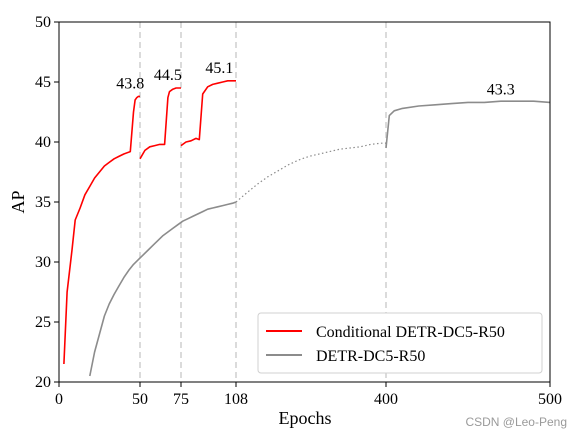 This screenshot has width=581, height=435. I want to click on x-axis-label: Epochs, so click(305, 418).